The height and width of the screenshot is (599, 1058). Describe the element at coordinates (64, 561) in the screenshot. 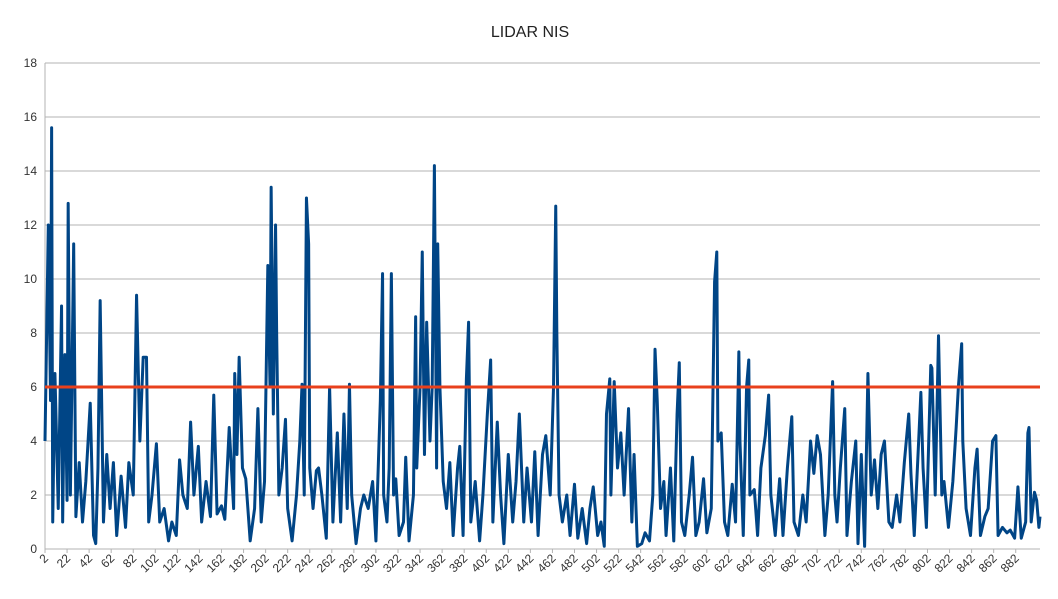

I see `x-tick-label: 22` at that location.